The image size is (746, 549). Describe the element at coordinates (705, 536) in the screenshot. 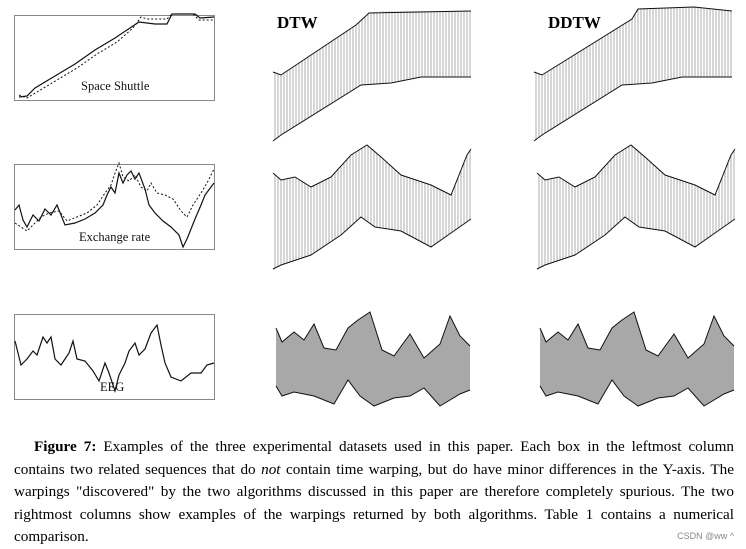

I see `watermark: CSDN @ww ^` at that location.